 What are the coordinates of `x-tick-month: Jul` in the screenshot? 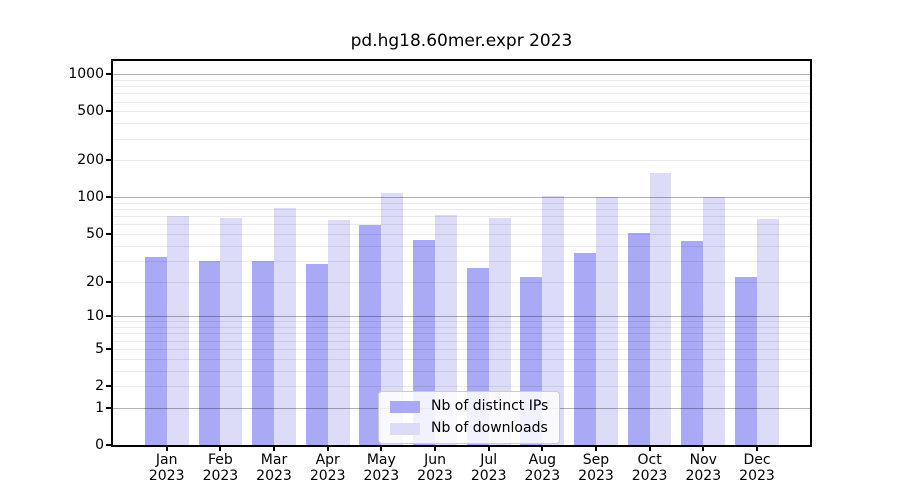 It's located at (489, 460).